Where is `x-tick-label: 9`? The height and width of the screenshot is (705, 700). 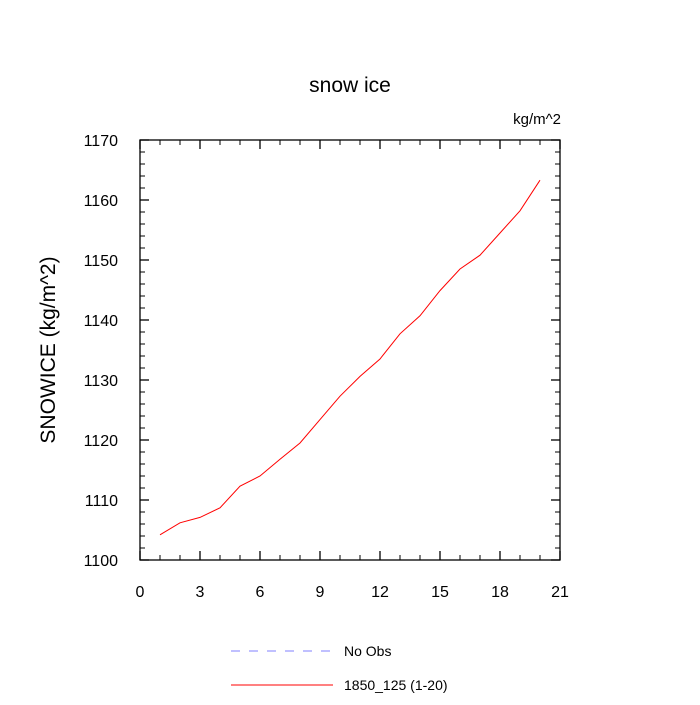 x-tick-label: 9 is located at coordinates (320, 592).